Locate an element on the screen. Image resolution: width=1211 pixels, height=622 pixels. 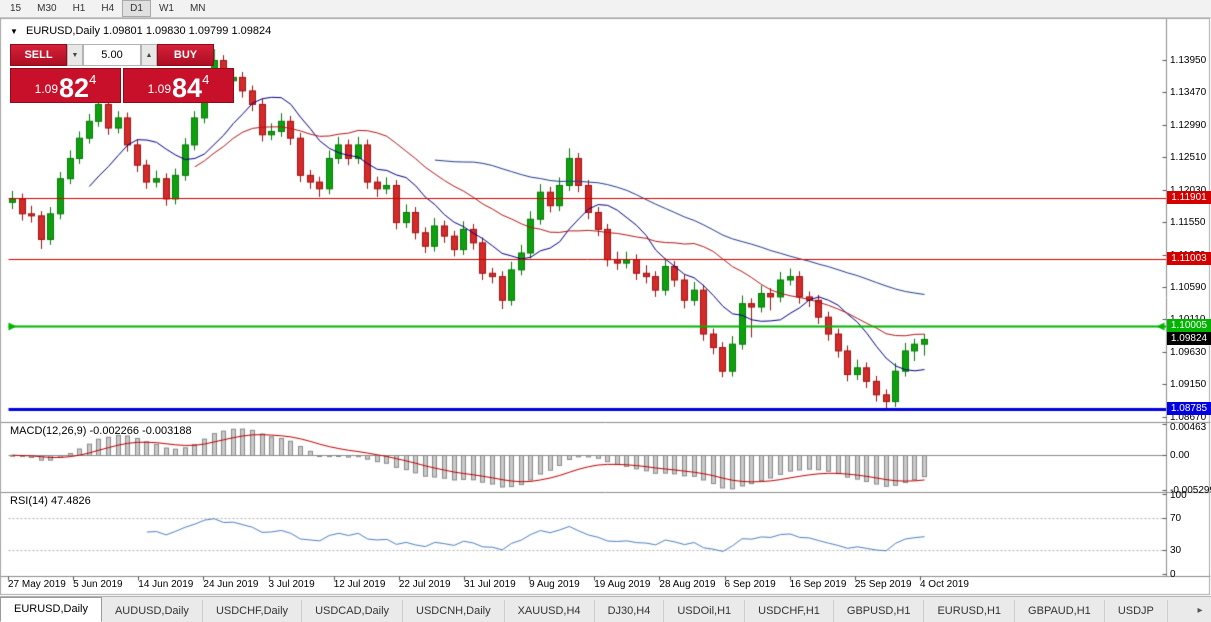
buy-price-display: 1.09 84 4 is located at coordinates (178, 85).